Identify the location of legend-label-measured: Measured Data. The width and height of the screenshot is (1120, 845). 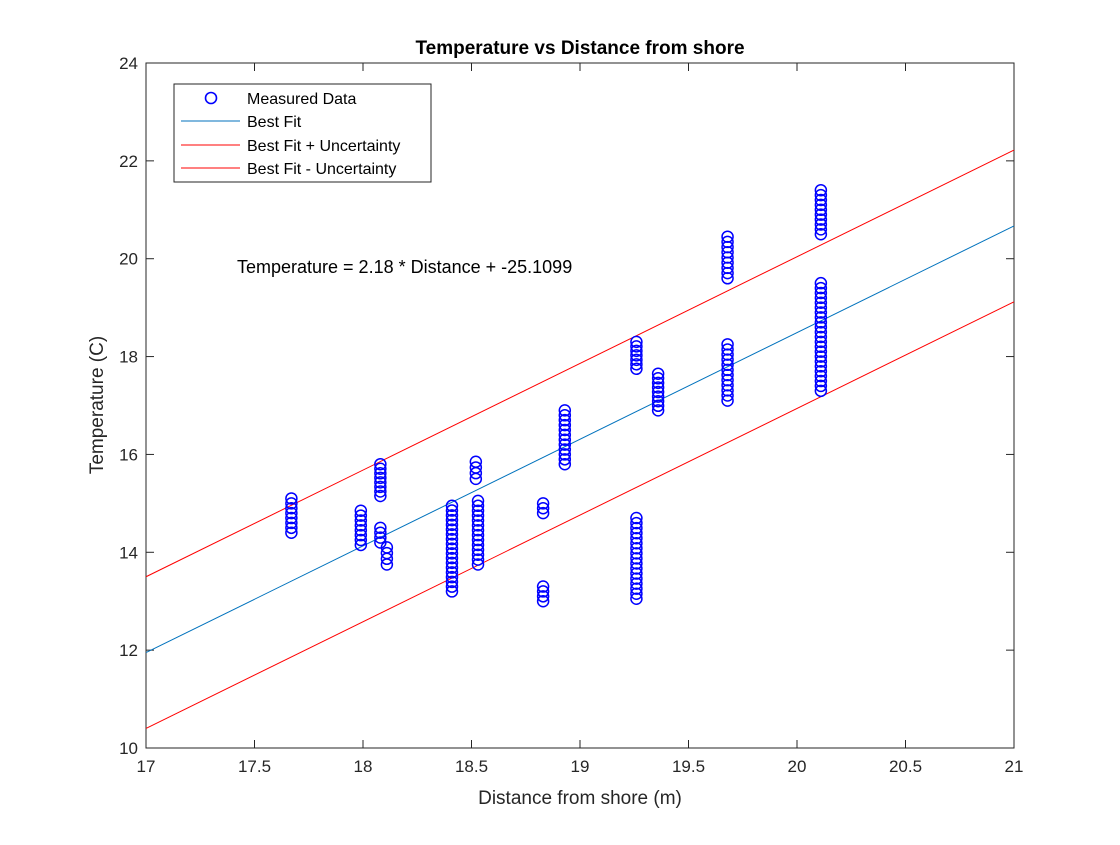
(301, 99).